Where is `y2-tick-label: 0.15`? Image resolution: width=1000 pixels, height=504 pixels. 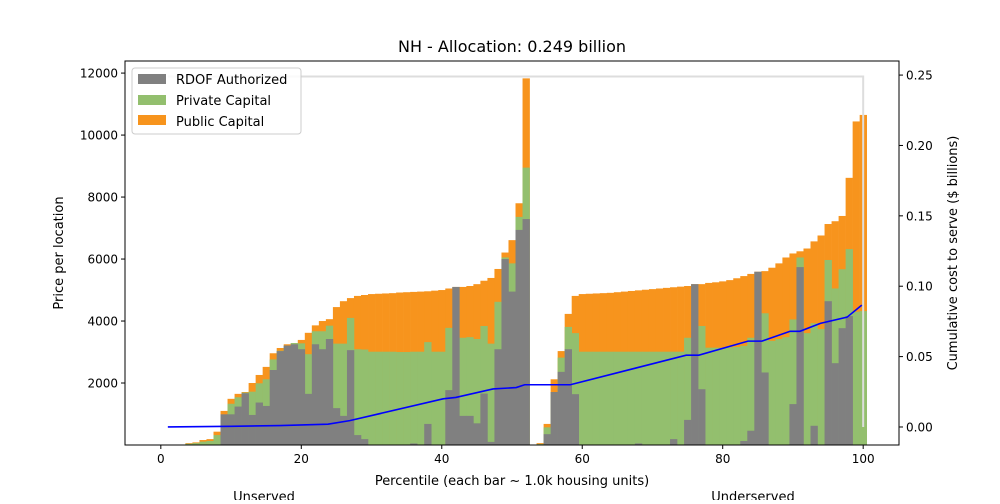
y2-tick-label: 0.15 is located at coordinates (919, 216).